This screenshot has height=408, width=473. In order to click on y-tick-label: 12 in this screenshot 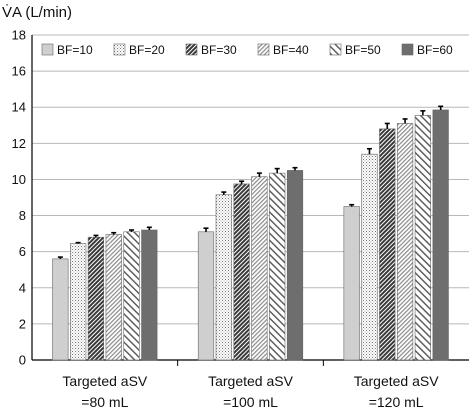, I will do `click(19, 143)`.